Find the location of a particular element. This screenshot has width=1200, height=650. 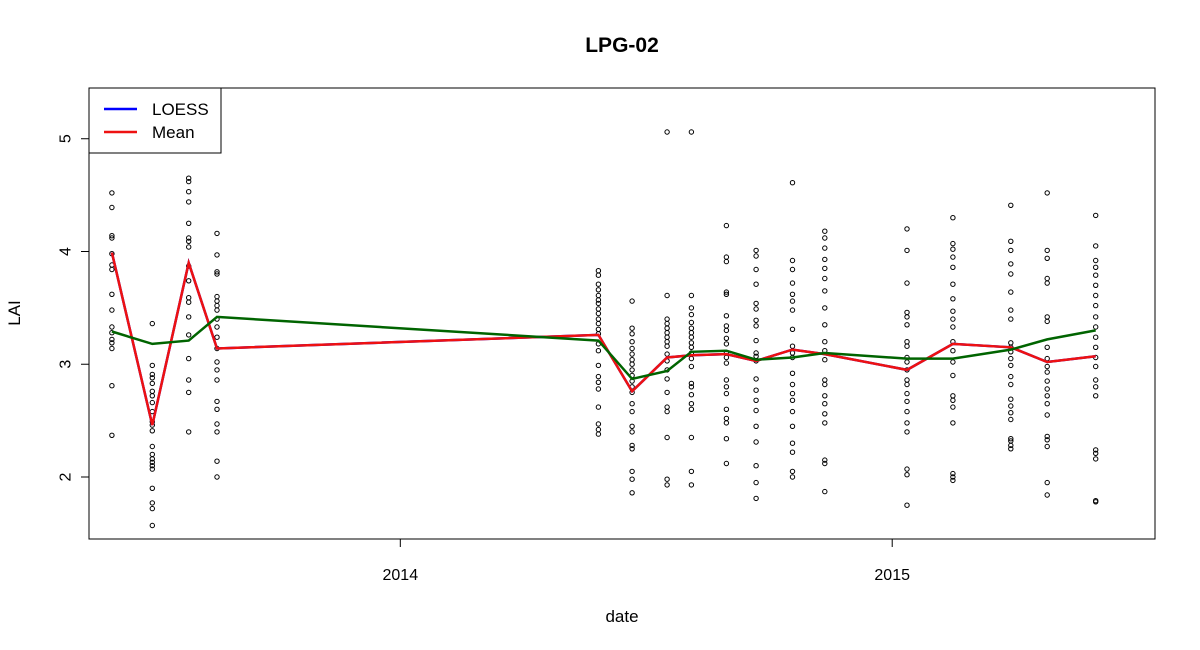

chart-title: LPG-02 is located at coordinates (622, 45).